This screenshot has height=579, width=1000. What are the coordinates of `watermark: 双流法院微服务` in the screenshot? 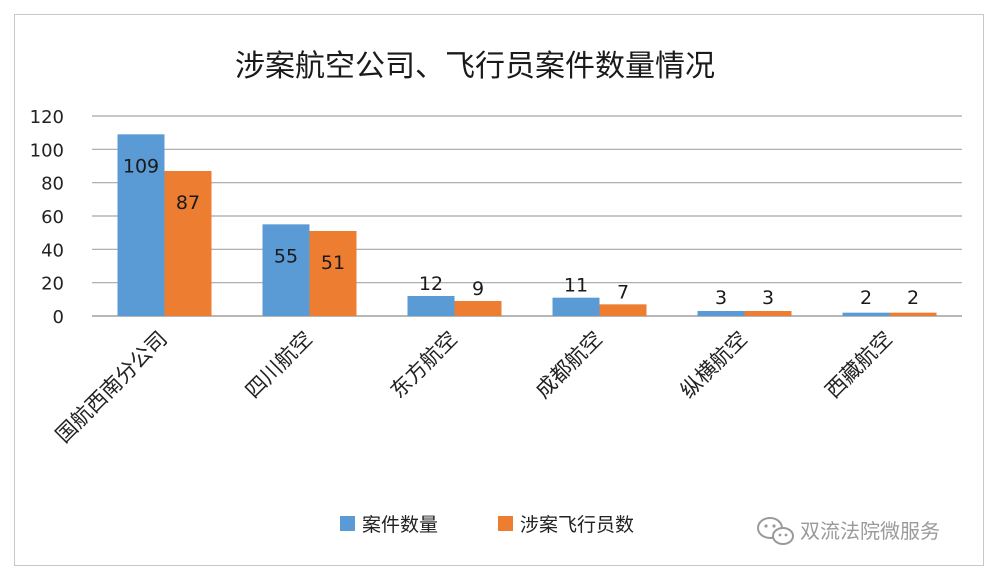 It's located at (848, 531).